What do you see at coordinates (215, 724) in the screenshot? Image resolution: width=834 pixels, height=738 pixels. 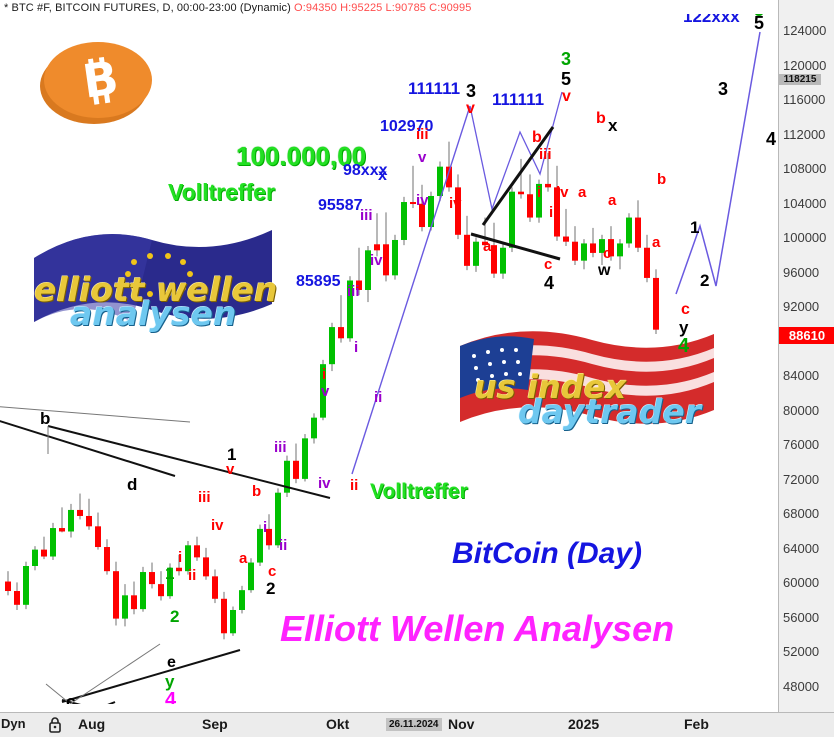 I see `time-axis-tick: Sep` at bounding box center [215, 724].